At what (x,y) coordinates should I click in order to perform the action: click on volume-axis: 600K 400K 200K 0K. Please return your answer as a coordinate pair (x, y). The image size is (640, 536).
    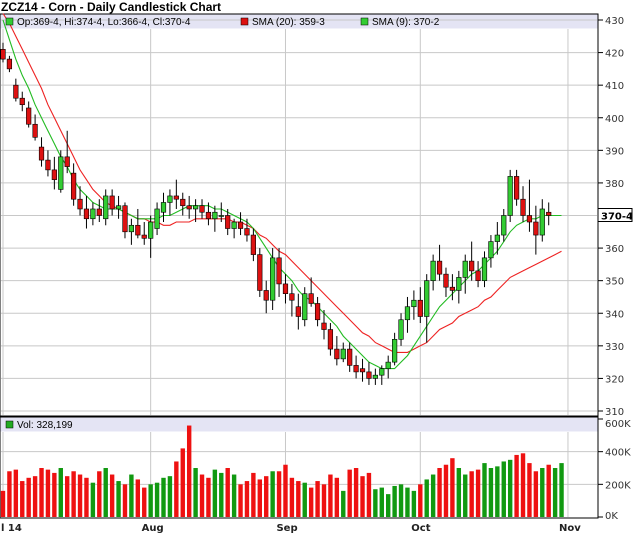
    Looking at the image, I should click on (614, 470).